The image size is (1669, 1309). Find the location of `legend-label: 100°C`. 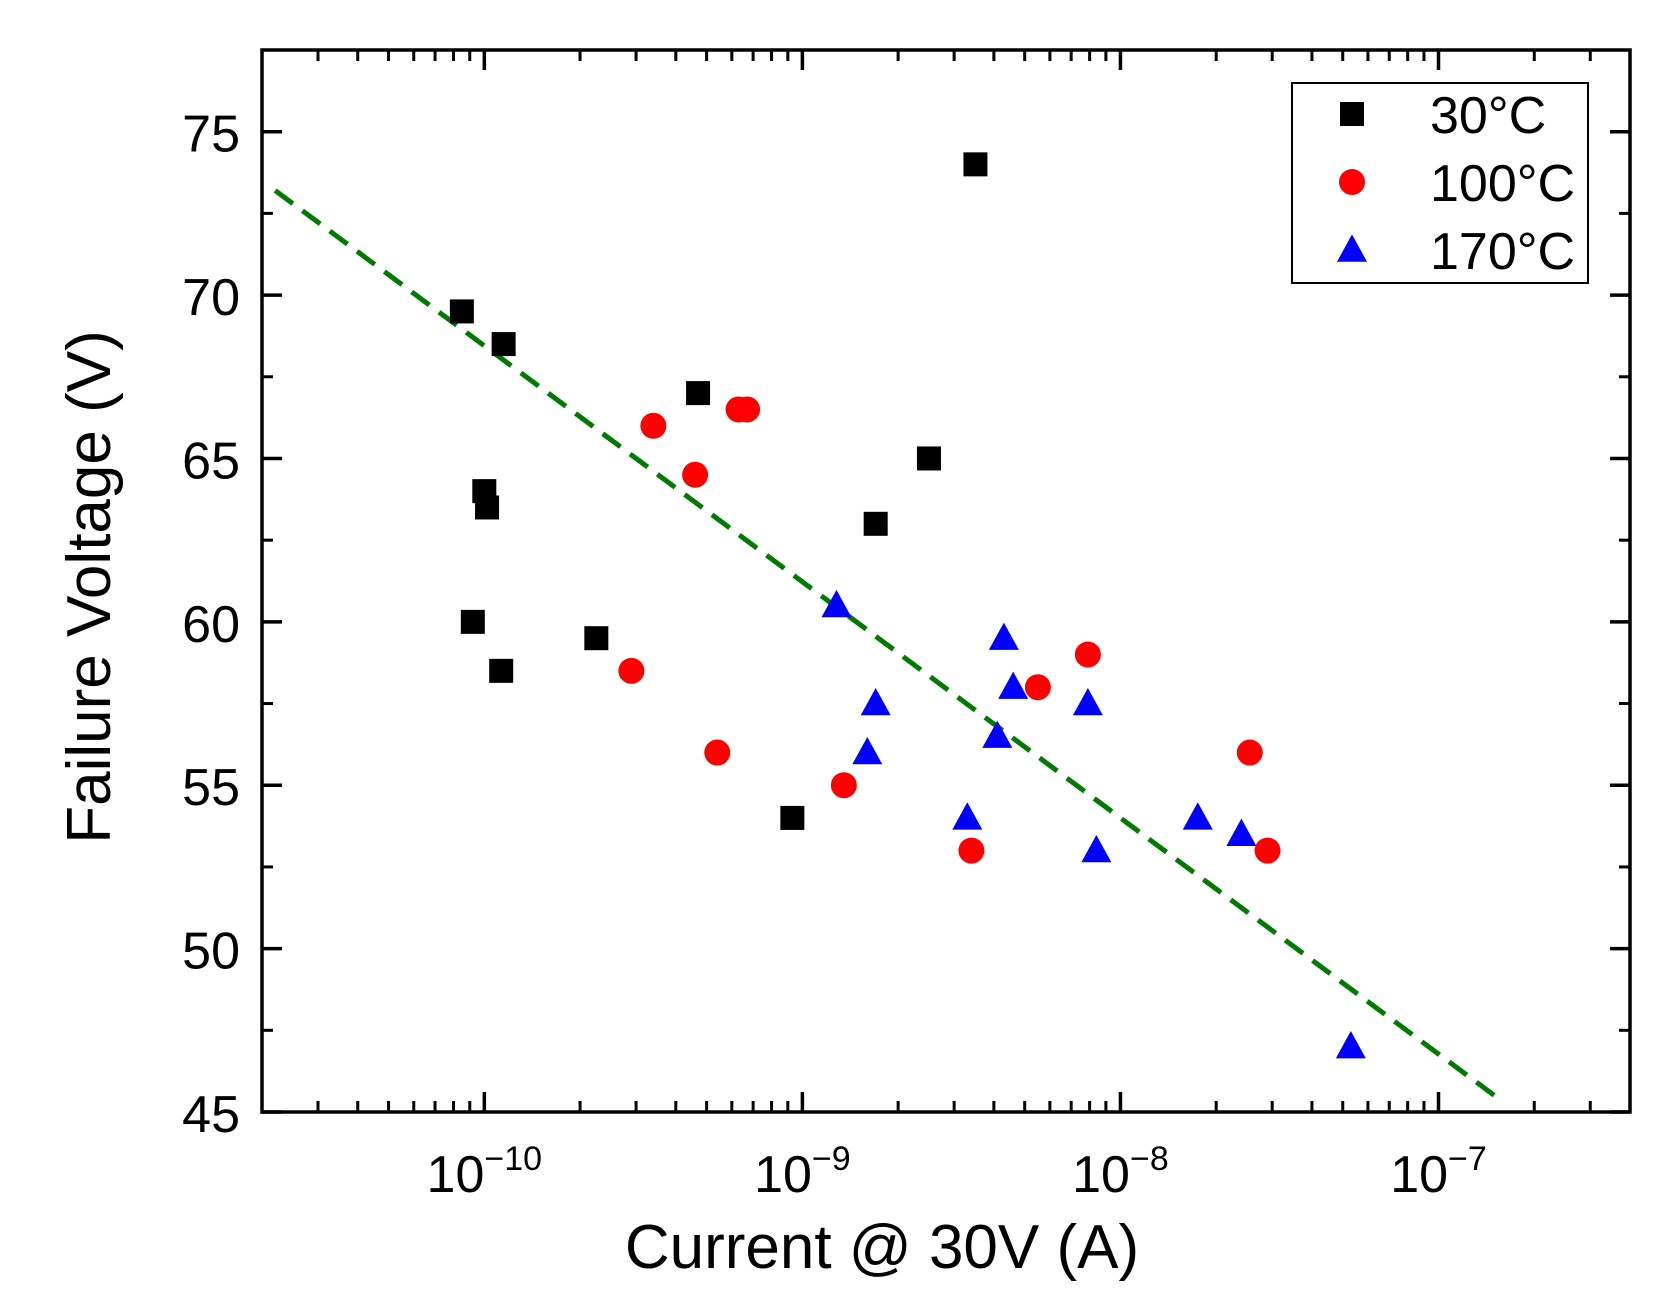

legend-label: 100°C is located at coordinates (1502, 184).